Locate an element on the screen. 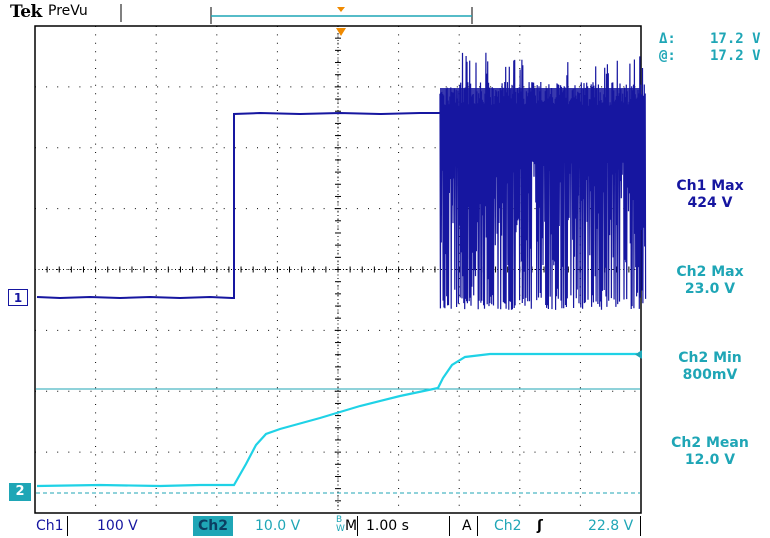 Image resolution: width=770 pixels, height=538 pixels. brand-logo: Tek is located at coordinates (26, 12).